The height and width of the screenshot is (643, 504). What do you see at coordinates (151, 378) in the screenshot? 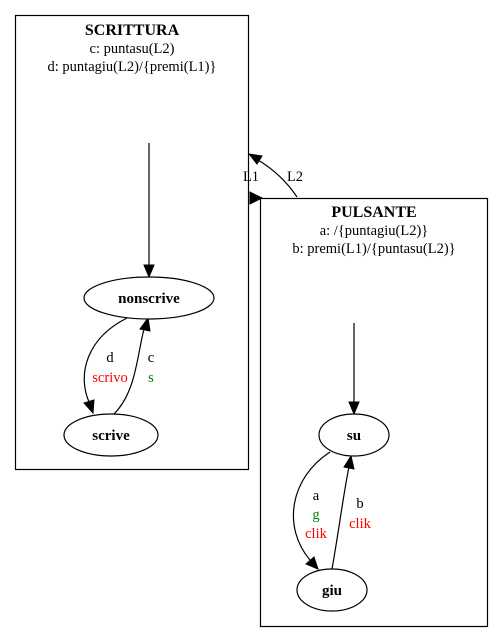
I see `edge-c-output: s` at bounding box center [151, 378].